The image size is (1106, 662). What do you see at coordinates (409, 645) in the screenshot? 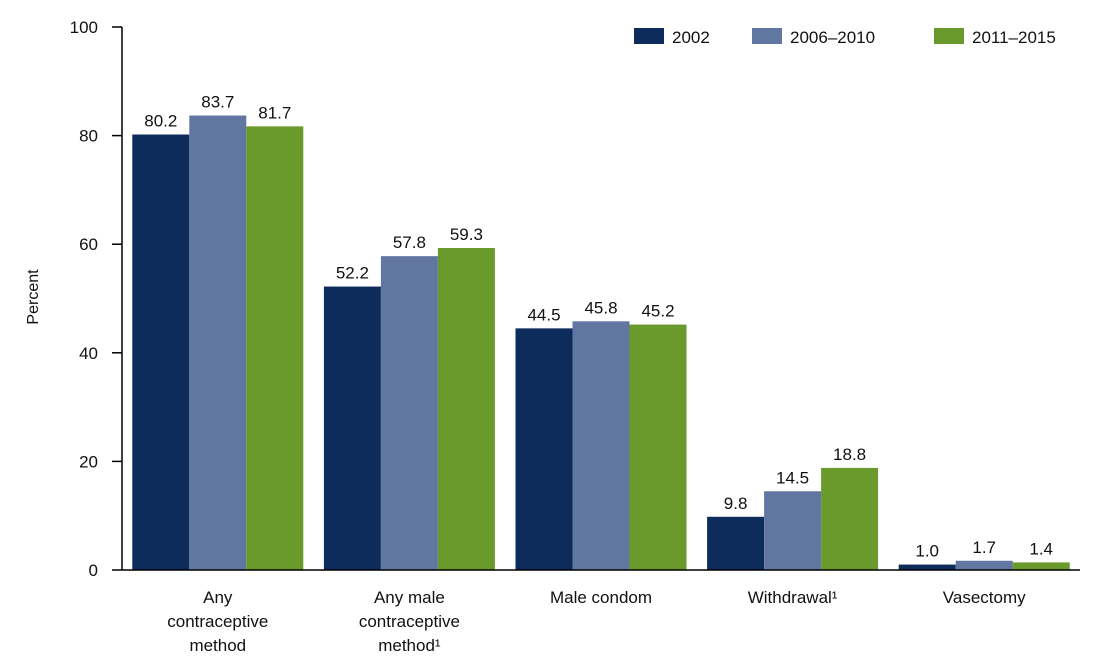
I see `category-label: method¹` at bounding box center [409, 645].